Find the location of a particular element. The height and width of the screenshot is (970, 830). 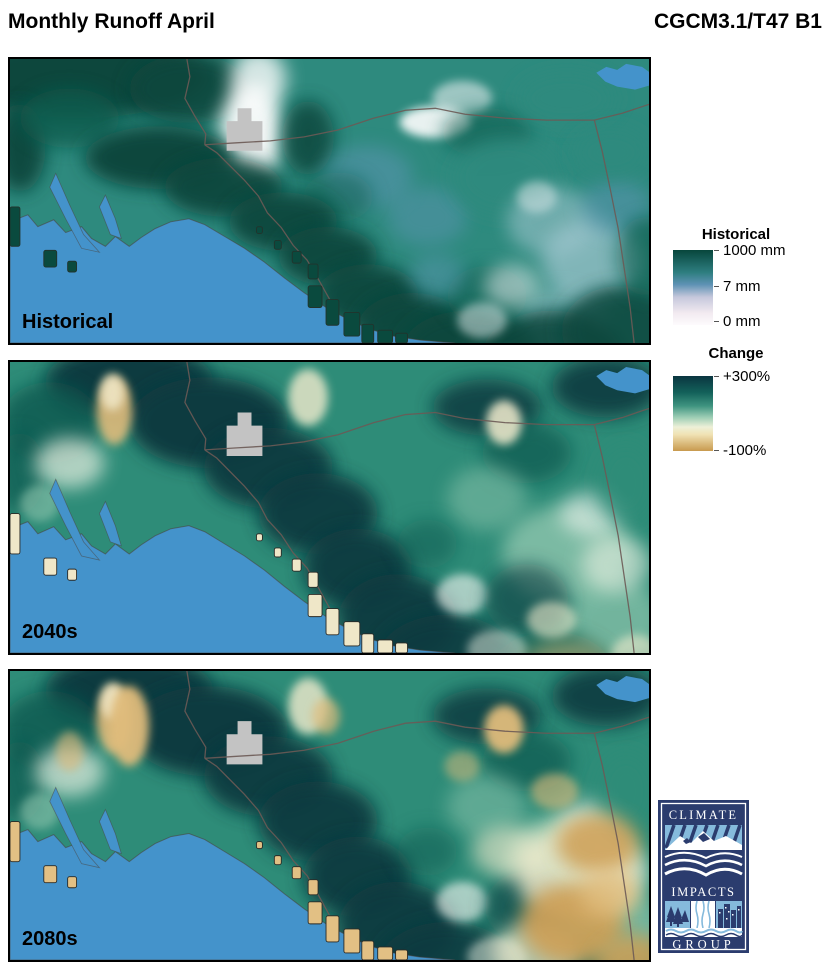

historical-legend-bar is located at coordinates (693, 287).